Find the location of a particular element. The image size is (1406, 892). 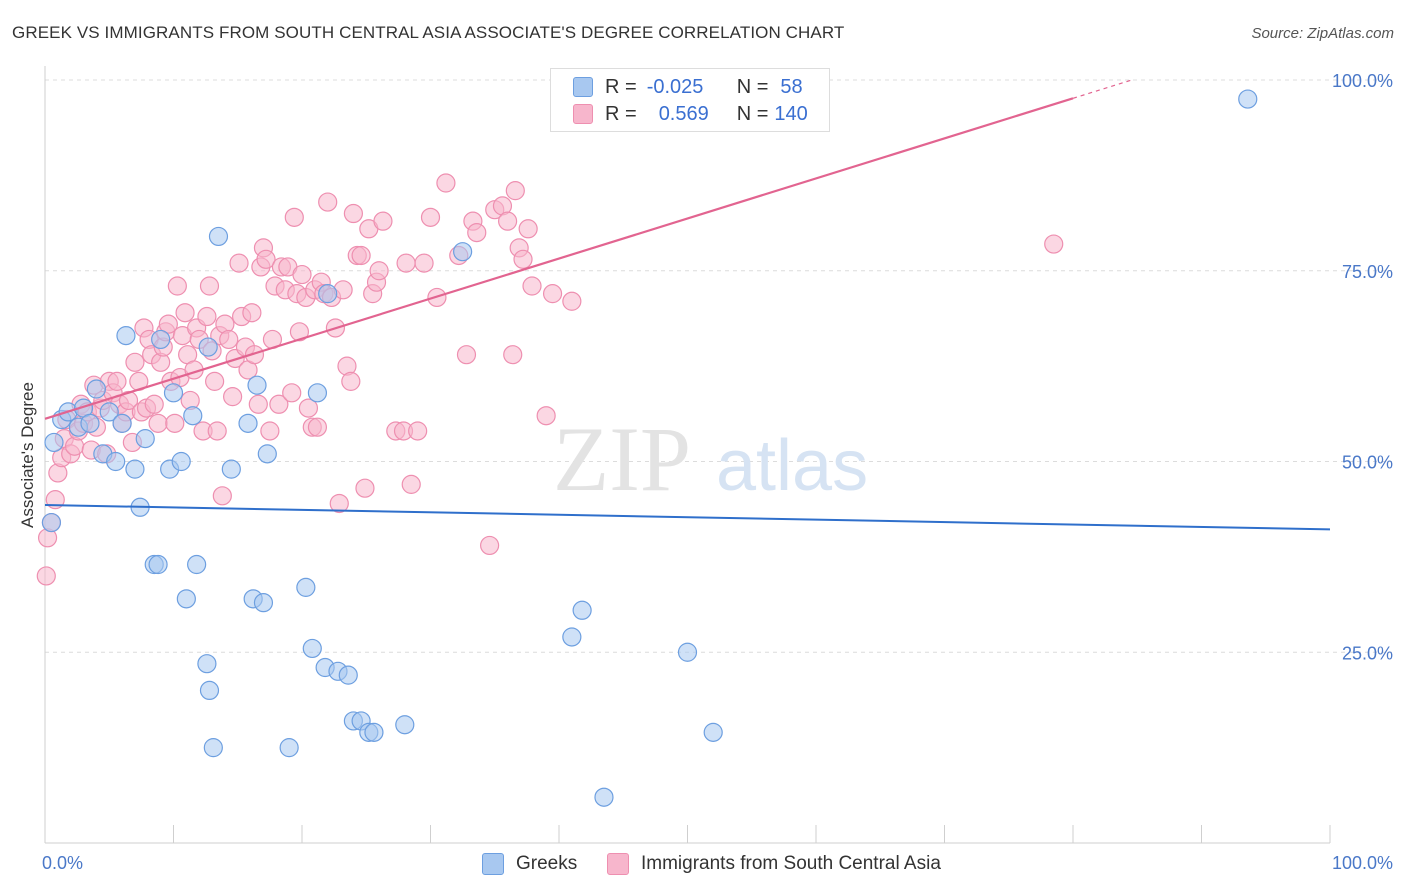

y-tick-label: 75.0% is located at coordinates (1367, 272).